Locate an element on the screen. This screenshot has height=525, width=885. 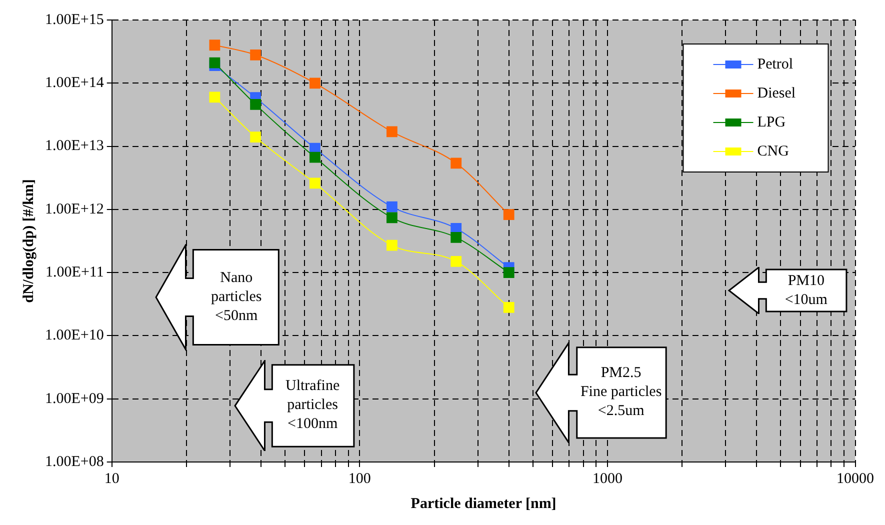
annotation: Nano particles <50nm is located at coordinates (236, 297).